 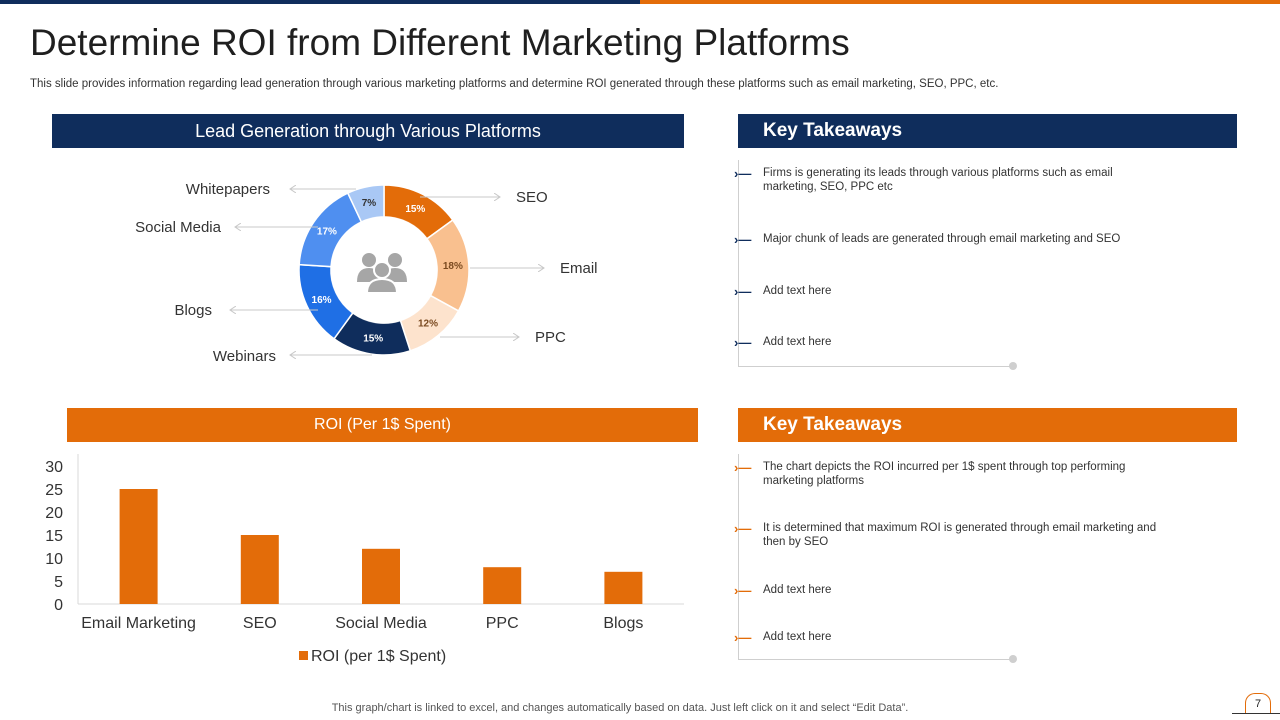 I want to click on top-accent-bar, so click(x=640, y=2).